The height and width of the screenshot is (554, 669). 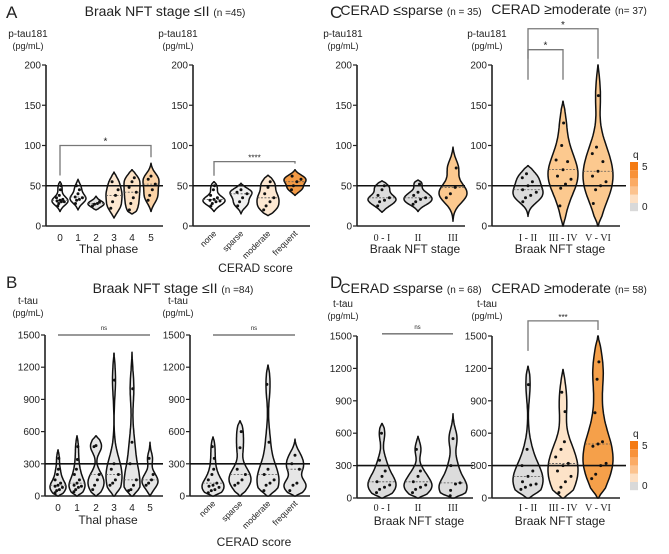 I want to click on y-tick-label: 300, so click(x=31, y=464).